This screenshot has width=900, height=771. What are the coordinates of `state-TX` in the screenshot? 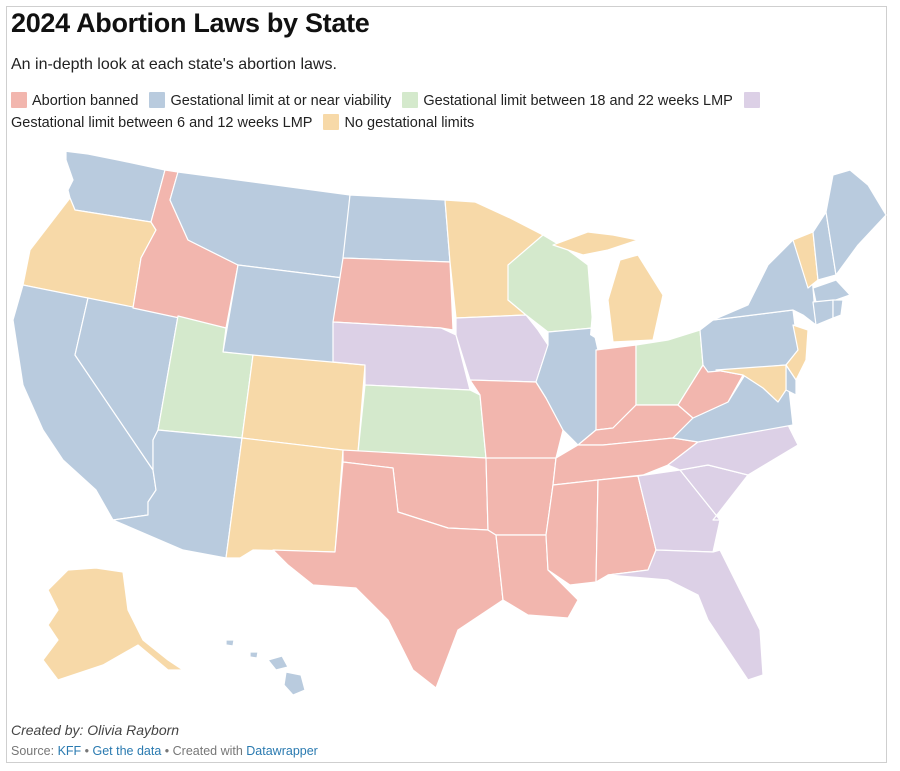 It's located at (388, 575).